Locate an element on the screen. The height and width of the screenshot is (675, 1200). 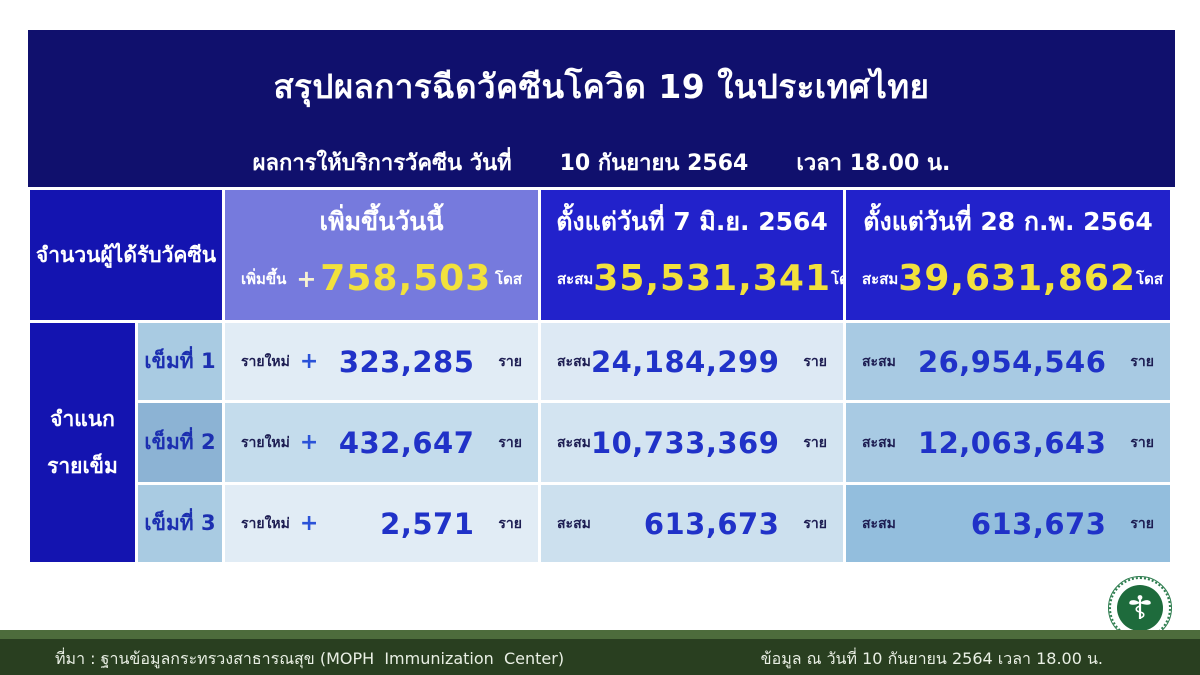
row-group-line2: รายเข็ม is located at coordinates (82, 465).